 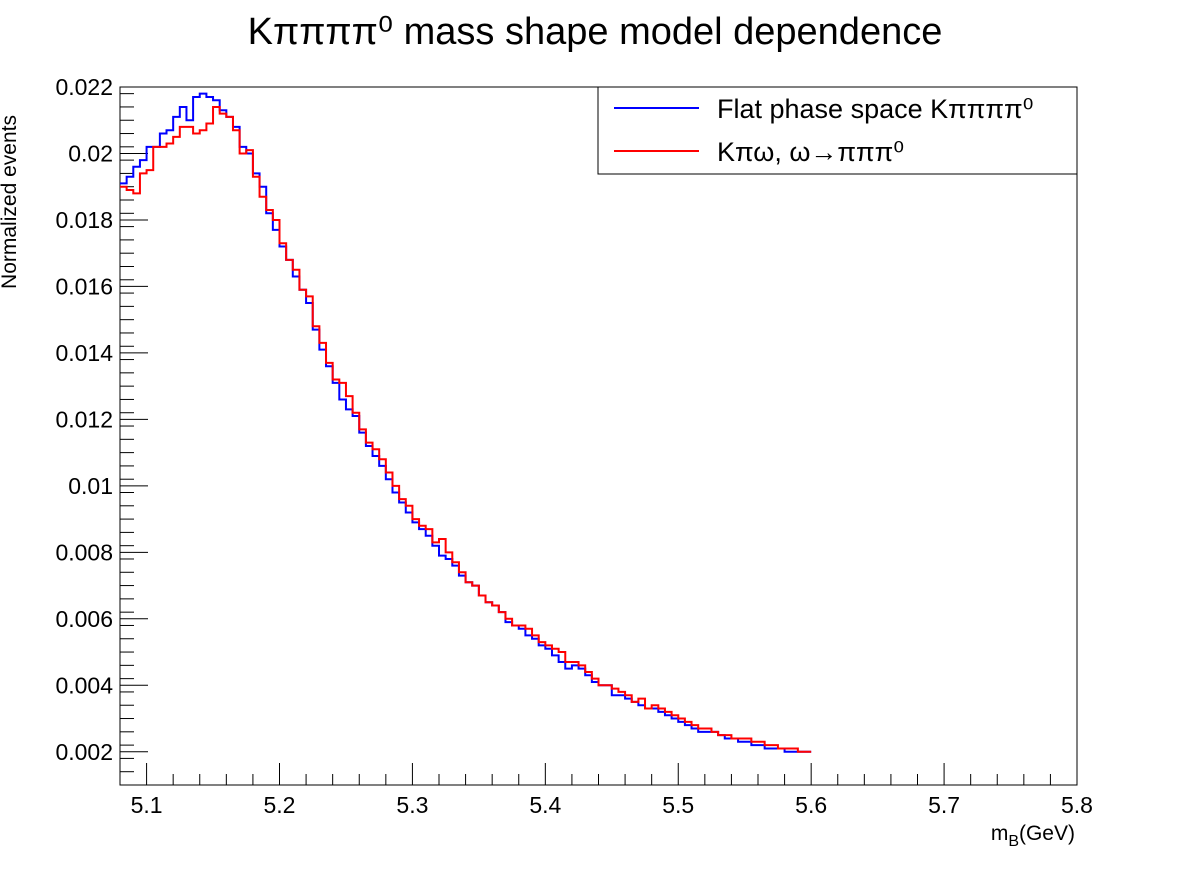 What do you see at coordinates (875, 109) in the screenshot?
I see `legend-label: Flat phase space Kππππ⁰` at bounding box center [875, 109].